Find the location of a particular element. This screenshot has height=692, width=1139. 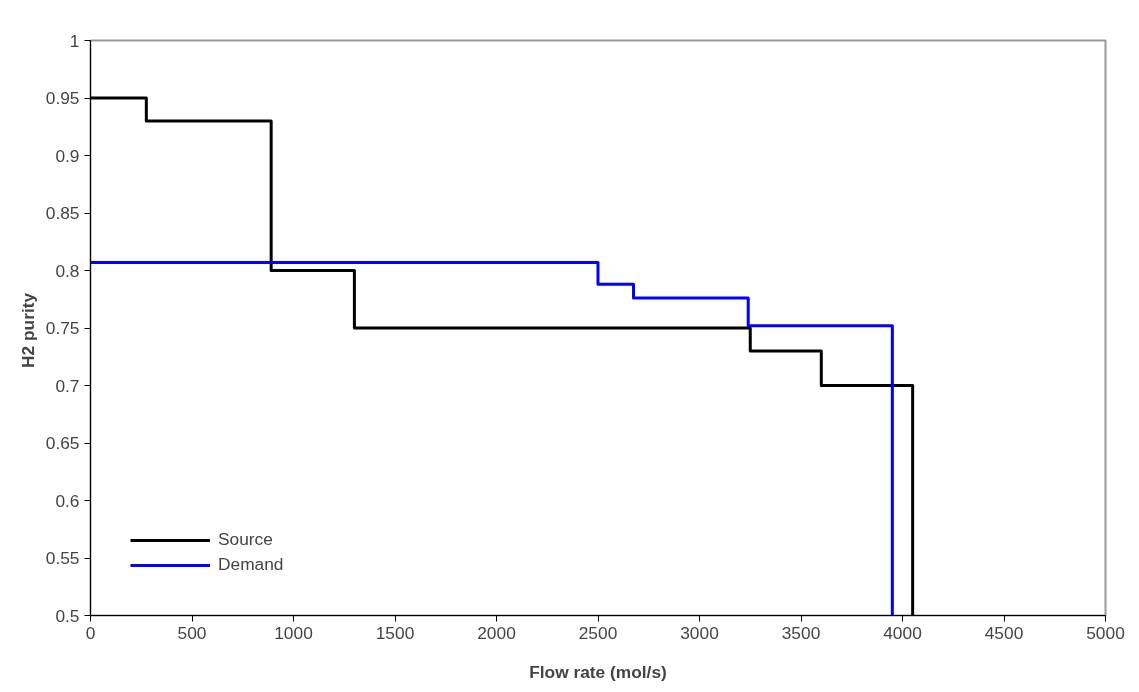

y-tick-label: 0.85 is located at coordinates (62, 213).